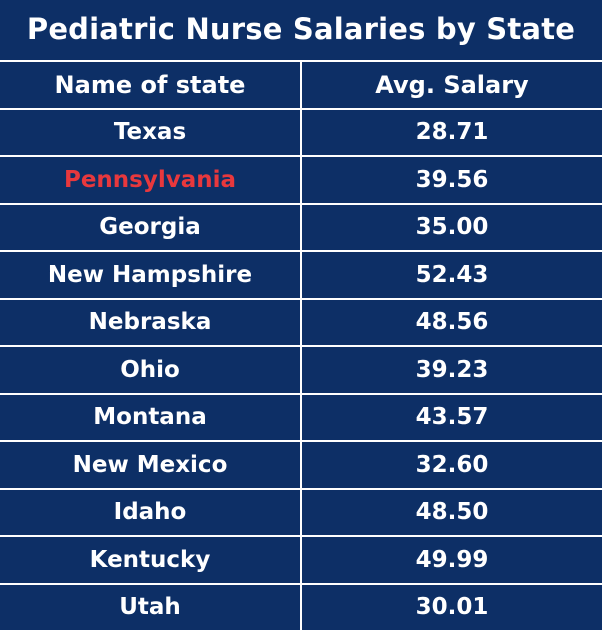  I want to click on avg-salary-cell: 28.71, so click(451, 133).